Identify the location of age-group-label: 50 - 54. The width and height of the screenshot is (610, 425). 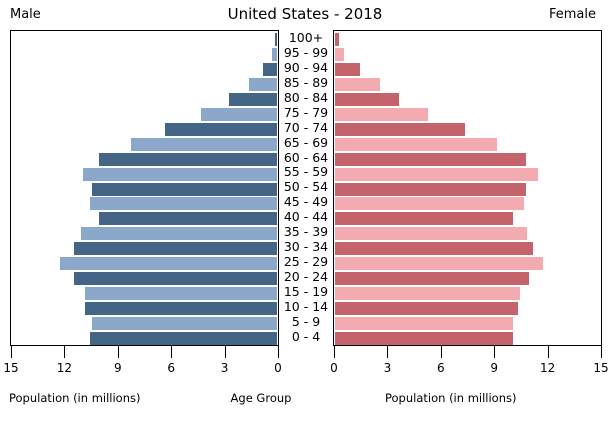
(306, 187).